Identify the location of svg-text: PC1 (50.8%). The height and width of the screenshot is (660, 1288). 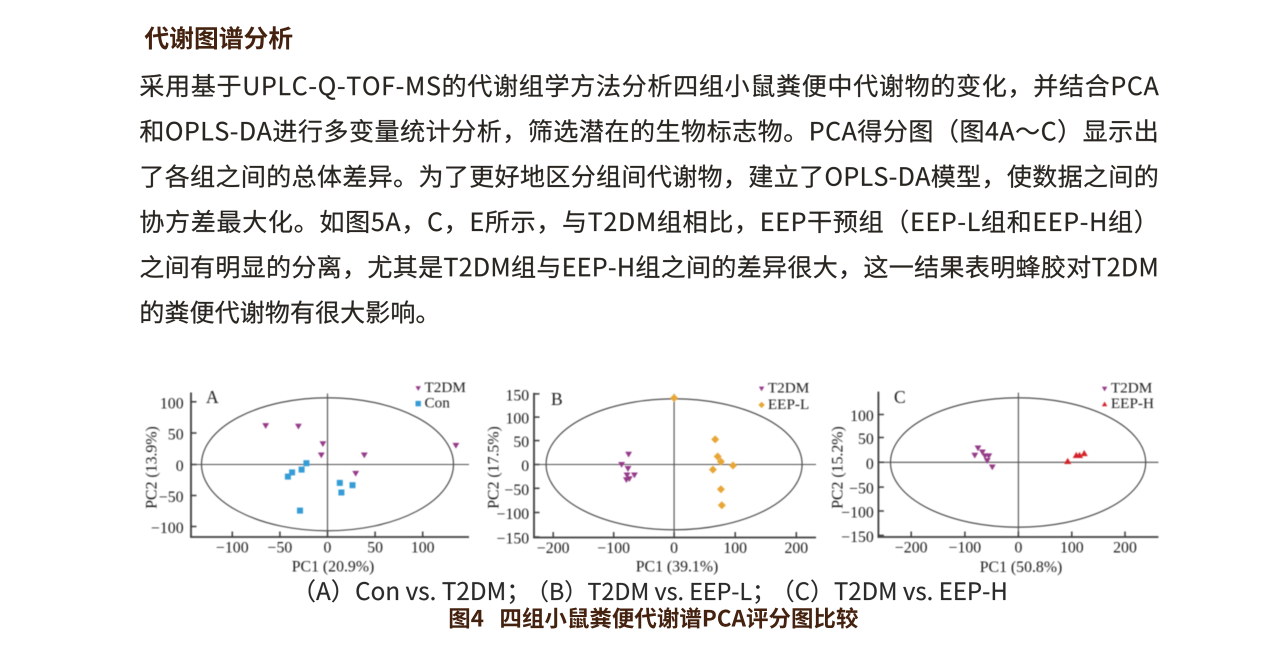
(1021, 567).